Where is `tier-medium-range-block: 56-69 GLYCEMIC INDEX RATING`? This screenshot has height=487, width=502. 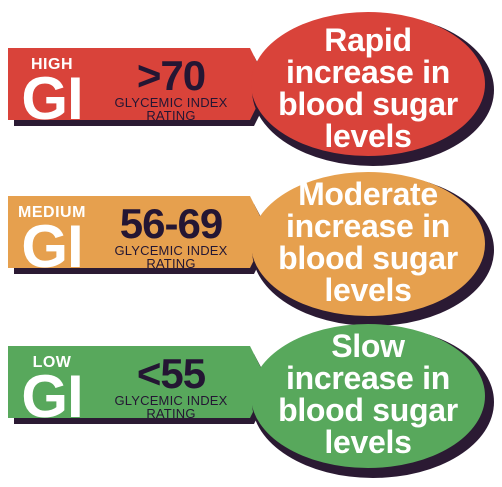 tier-medium-range-block: 56-69 GLYCEMIC INDEX RATING is located at coordinates (171, 235).